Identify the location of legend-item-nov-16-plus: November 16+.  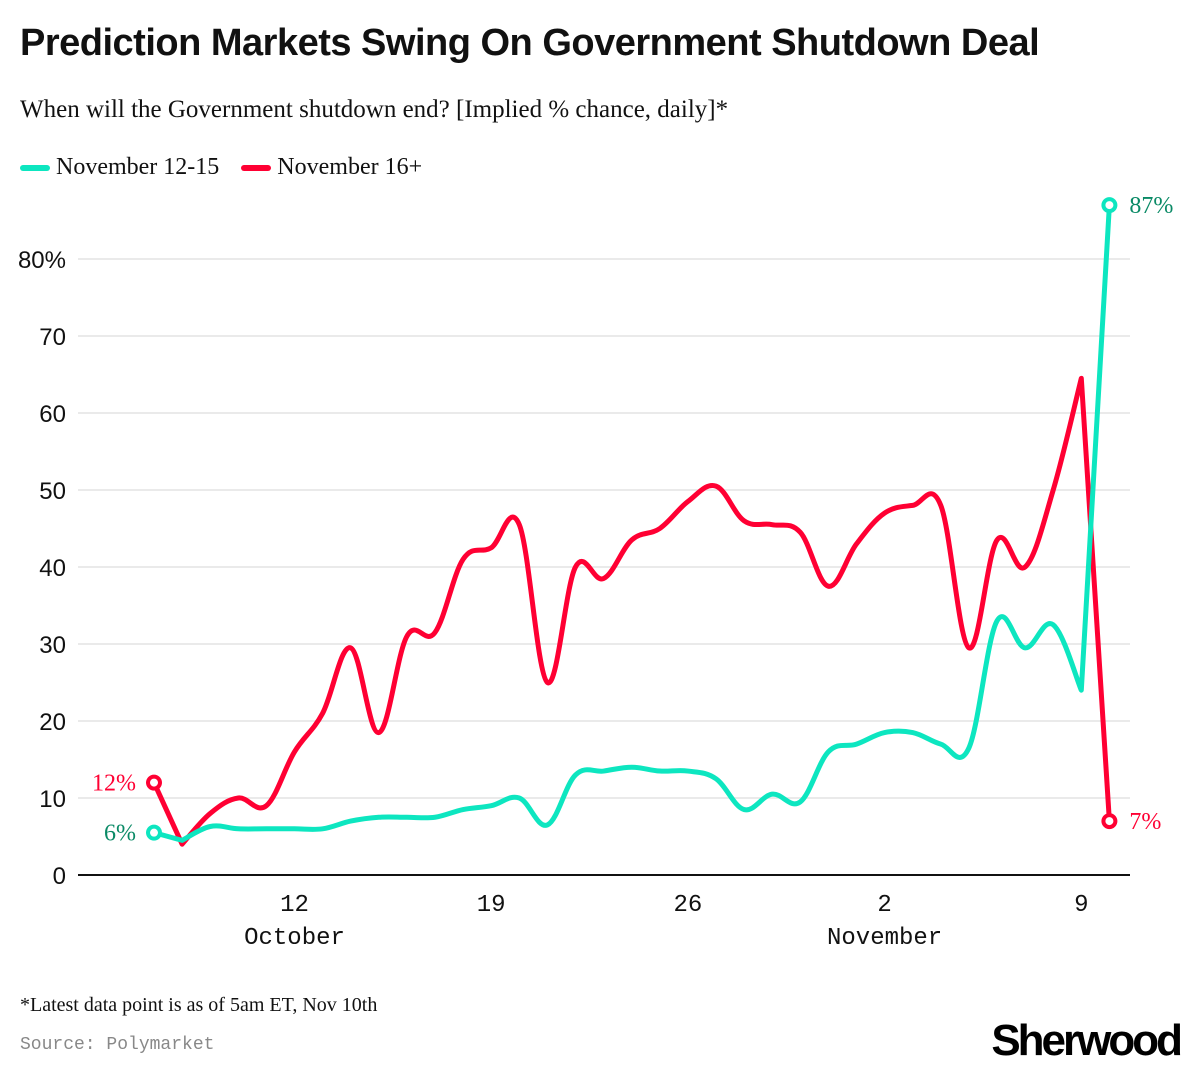
(331, 167).